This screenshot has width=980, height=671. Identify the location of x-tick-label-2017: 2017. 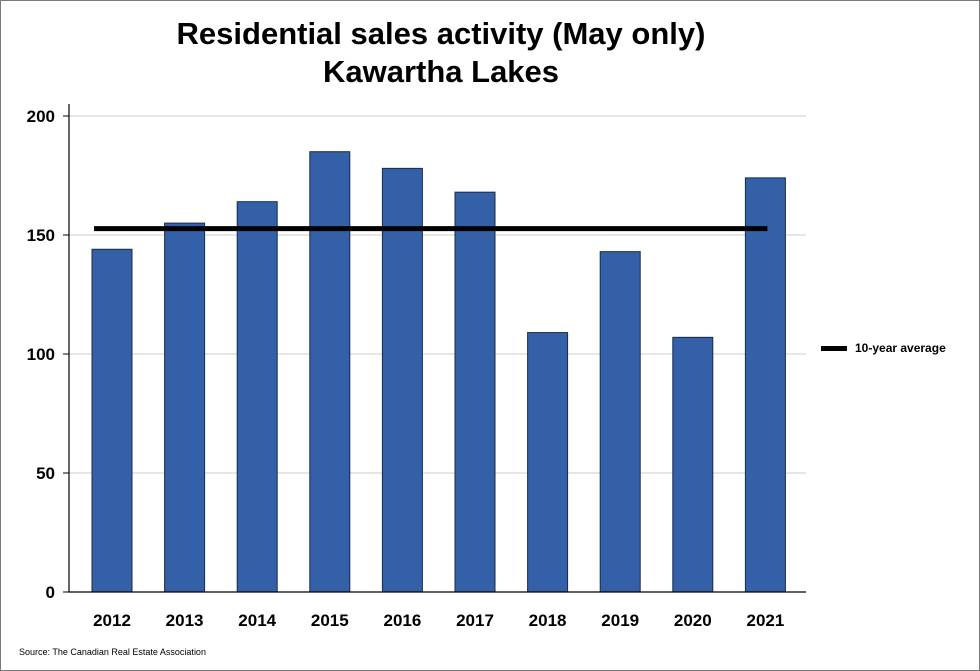
(475, 620).